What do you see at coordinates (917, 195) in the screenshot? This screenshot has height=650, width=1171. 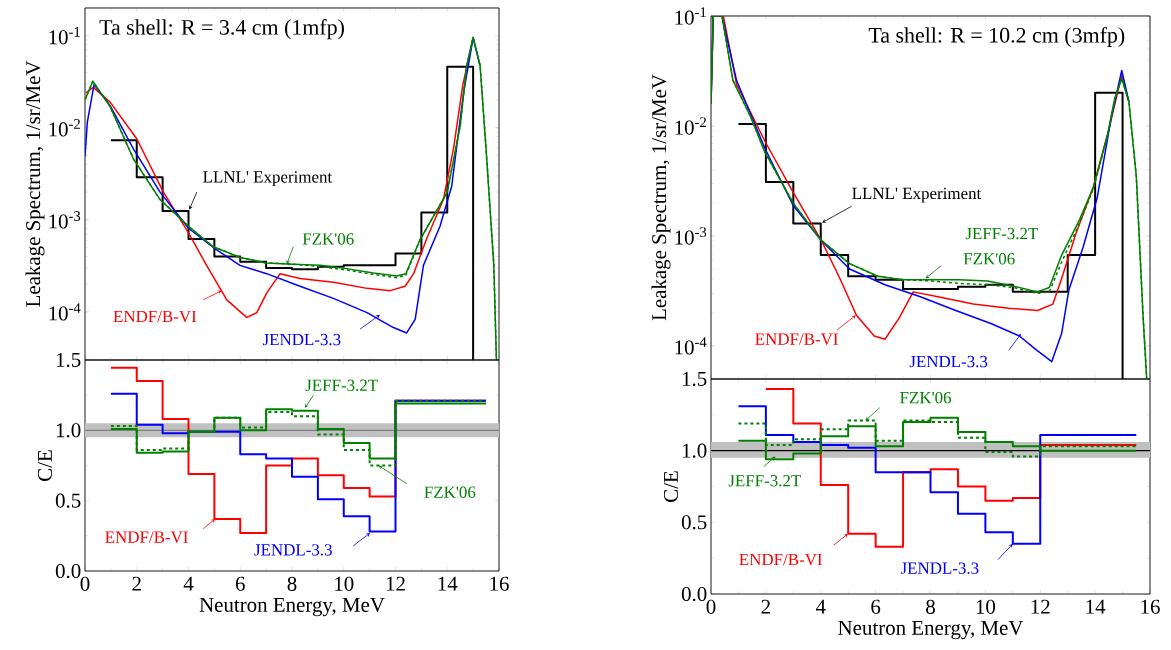 I see `text: LLNL' Experiment` at bounding box center [917, 195].